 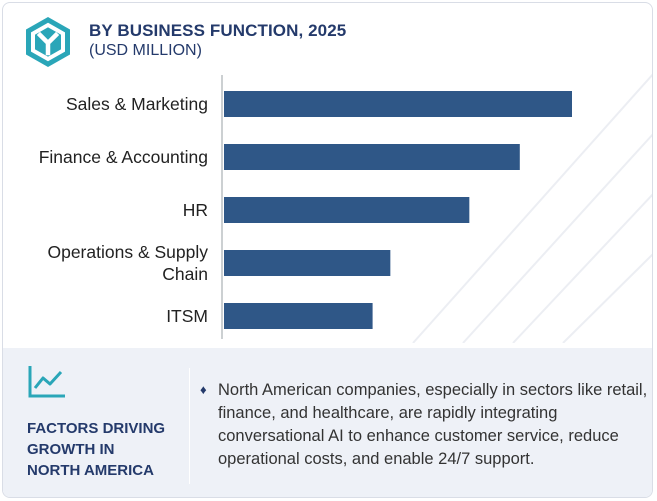 What do you see at coordinates (127, 252) in the screenshot?
I see `category-label-line: Operations & Supply` at bounding box center [127, 252].